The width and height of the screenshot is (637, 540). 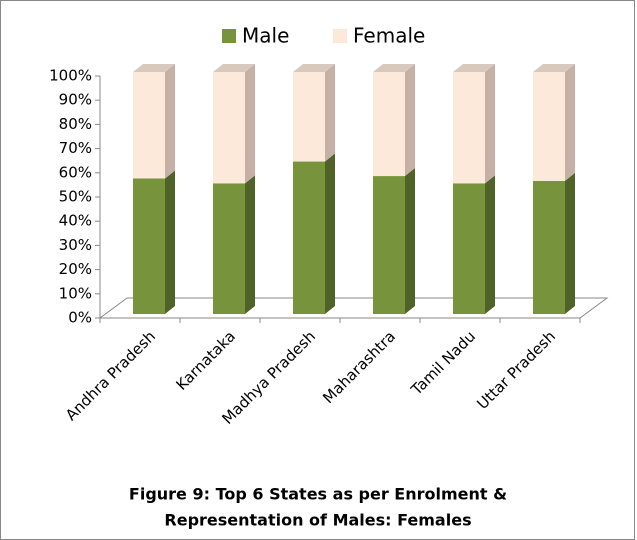 What do you see at coordinates (265, 36) in the screenshot?
I see `legend-label: Male` at bounding box center [265, 36].